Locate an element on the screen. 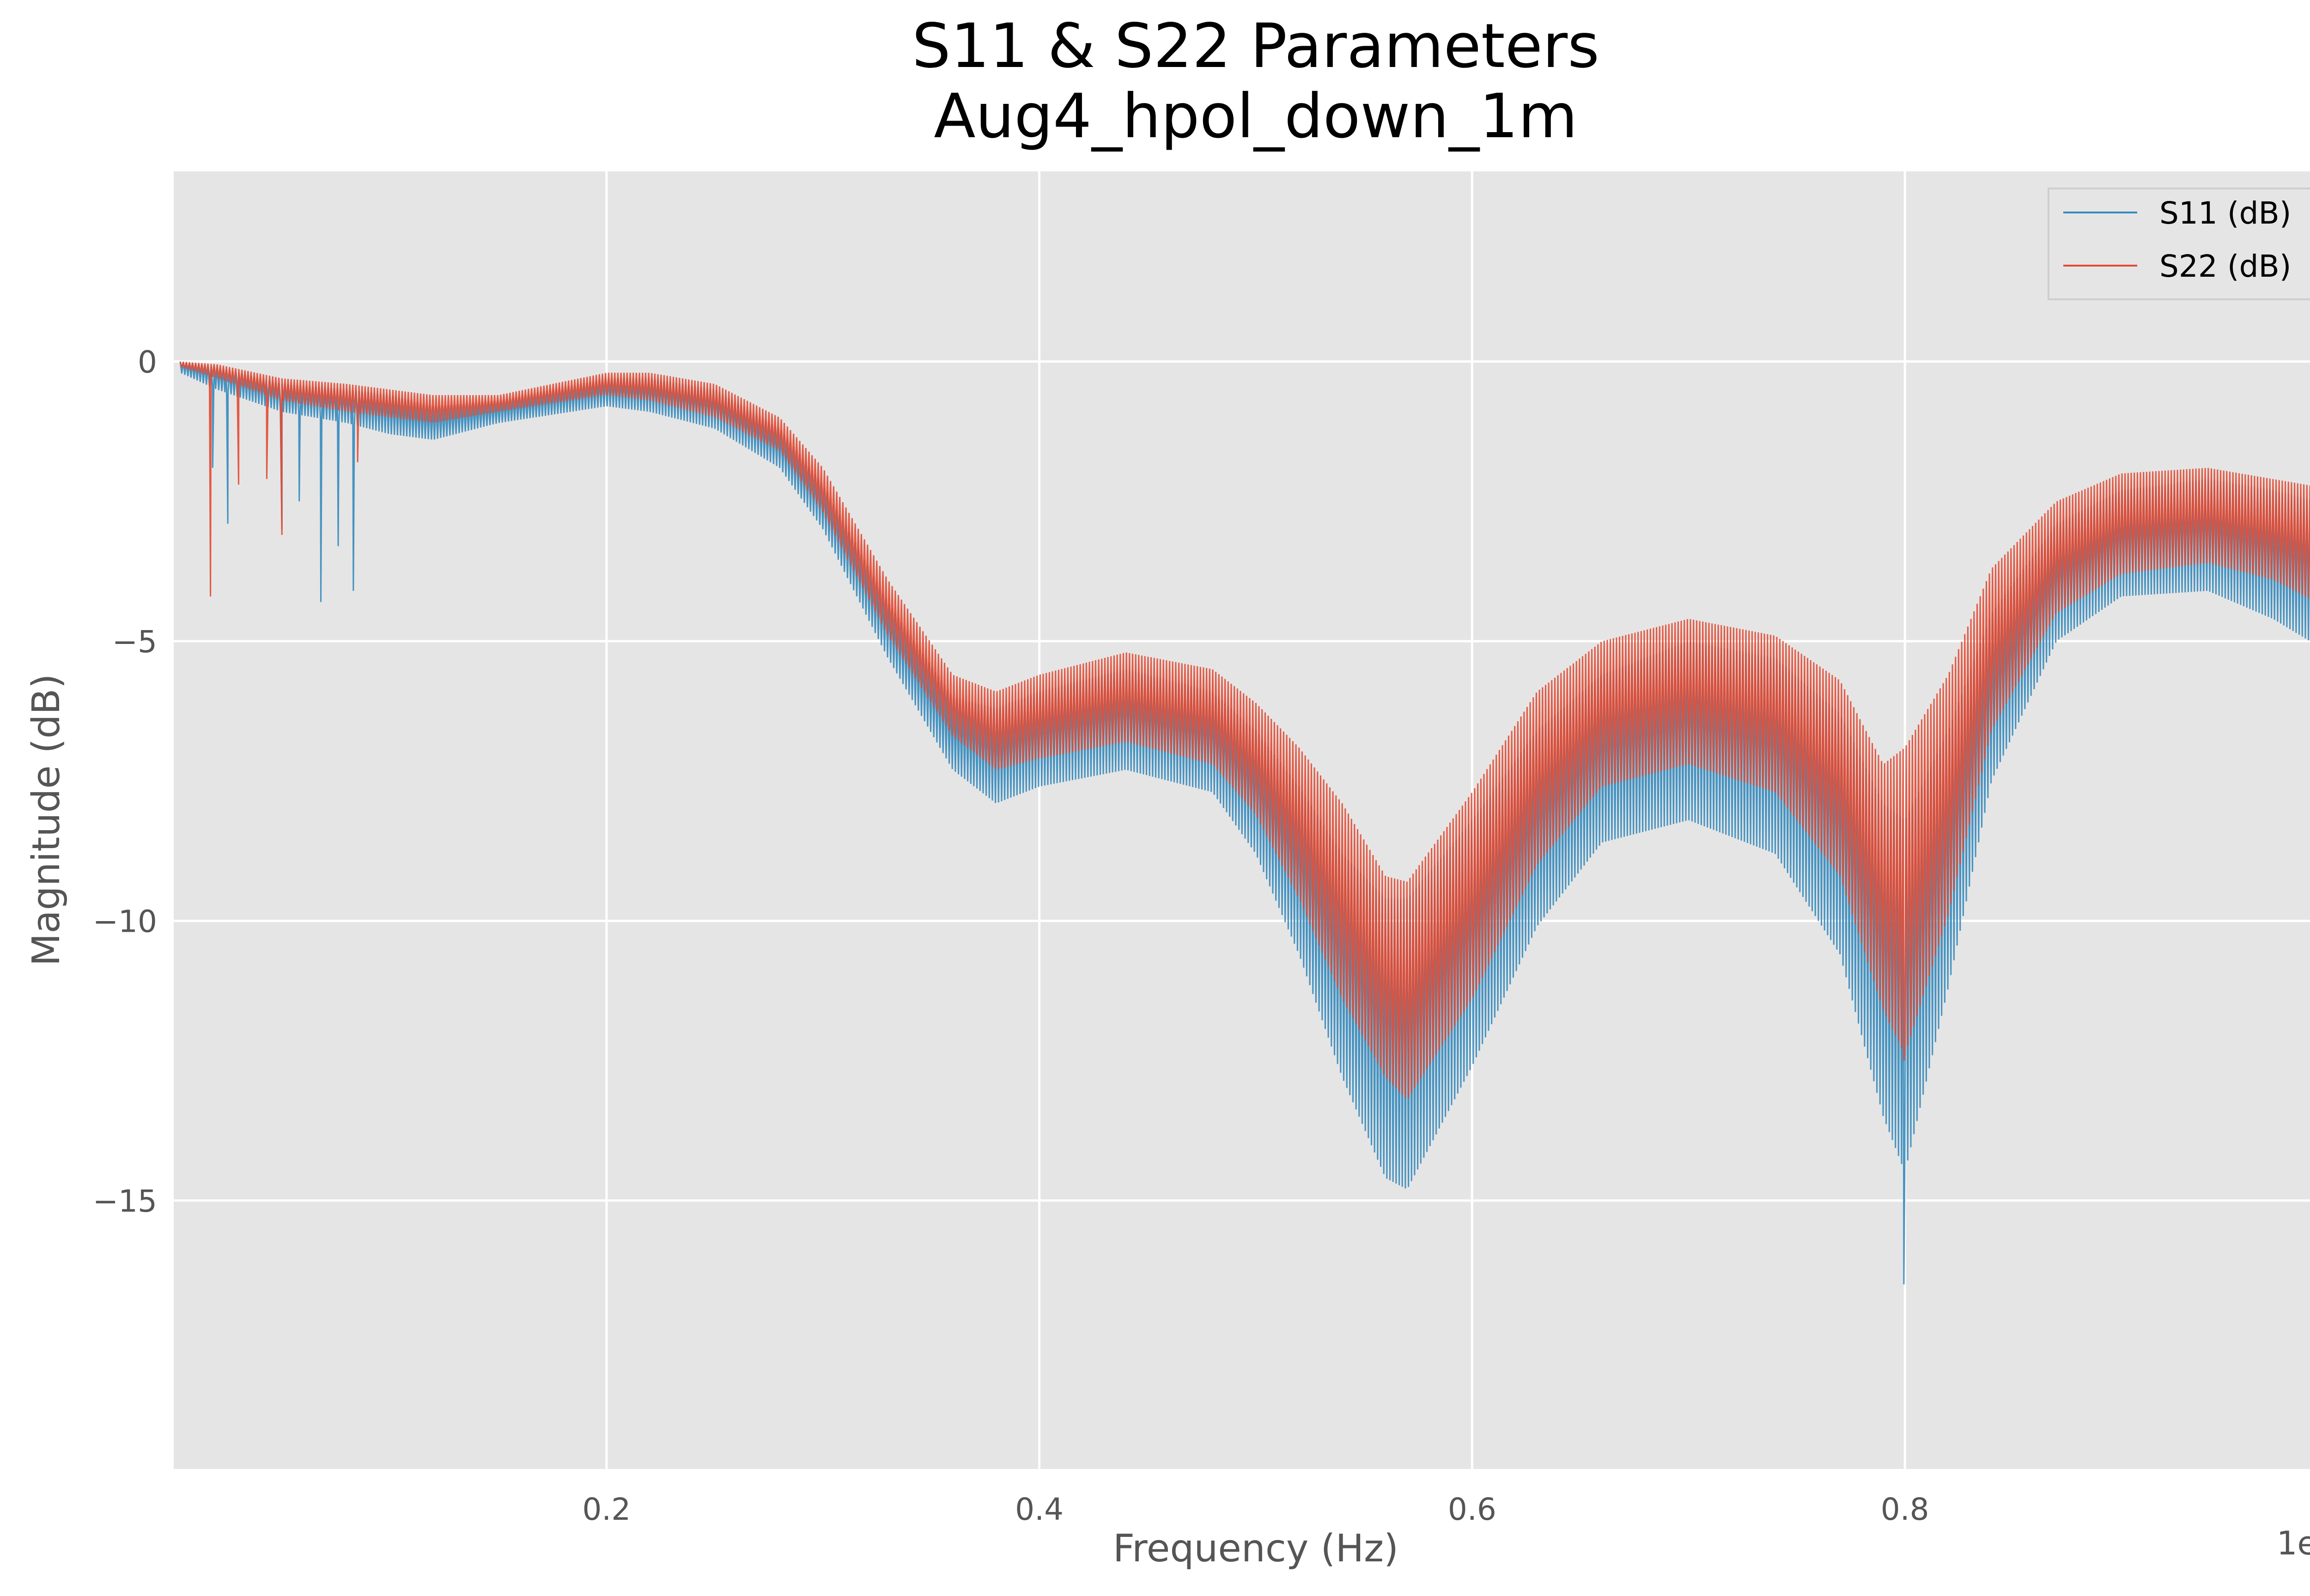  y-axis-label: Magnitude (dB) is located at coordinates (46, 820).